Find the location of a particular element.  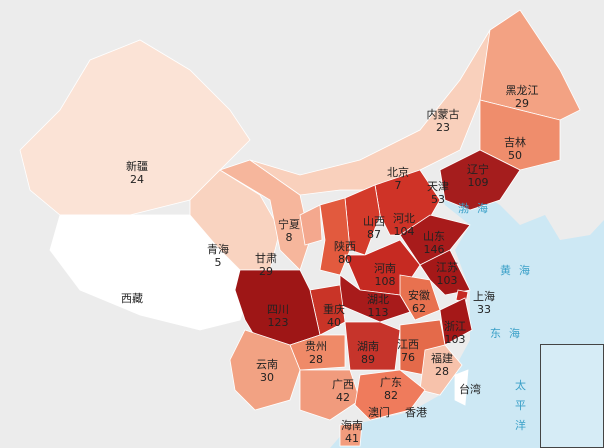

province-value: 41 is located at coordinates (352, 438).